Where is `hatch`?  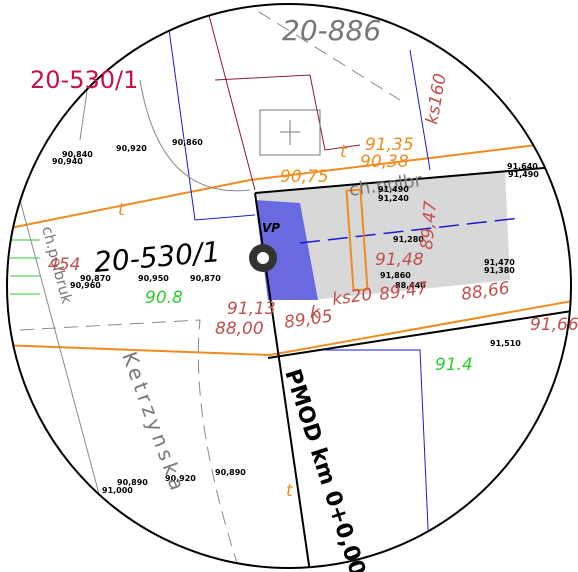 hatch is located at coordinates (25, 267).